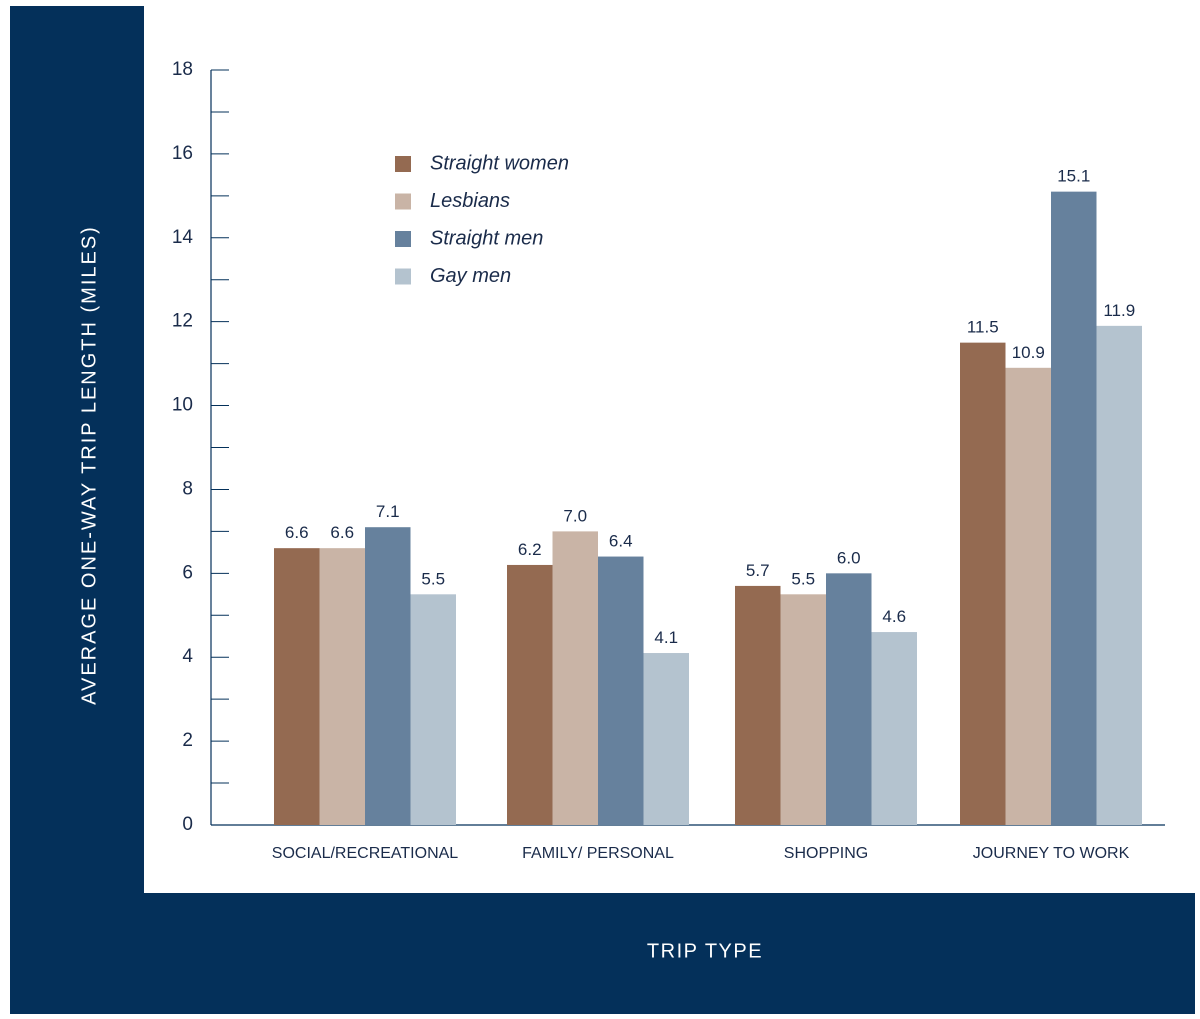 The height and width of the screenshot is (1019, 1200). Describe the element at coordinates (388, 511) in the screenshot. I see `bar-value-label: 7.1` at that location.